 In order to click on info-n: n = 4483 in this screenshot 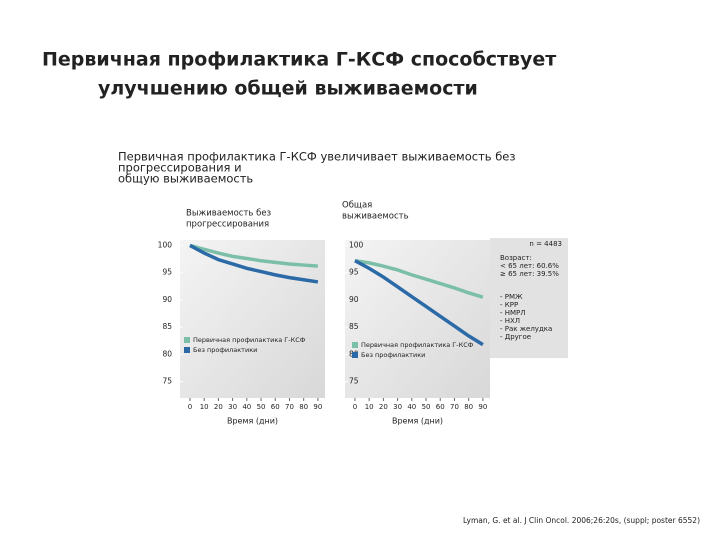, I will do `click(545, 244)`.